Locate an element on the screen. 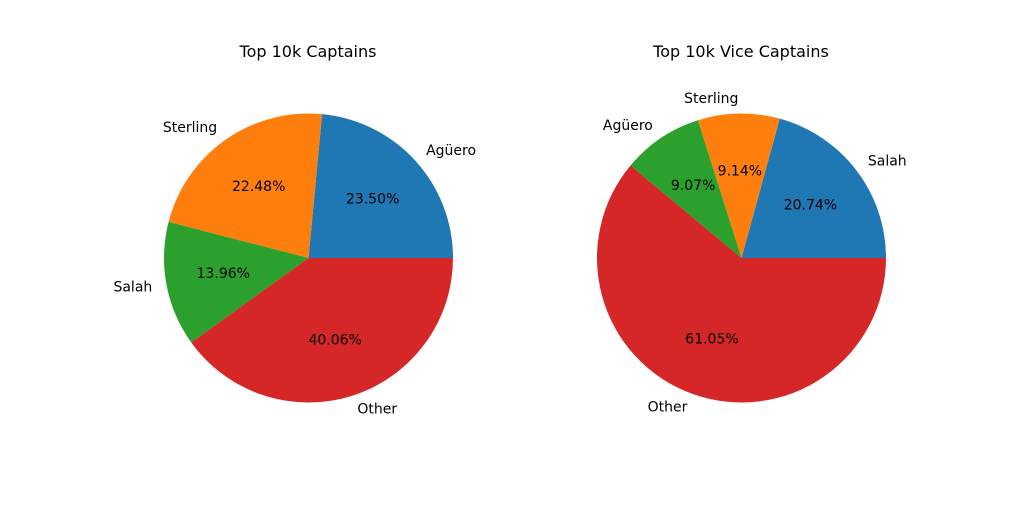 This screenshot has height=512, width=1024. captains-slice-aguero is located at coordinates (381, 186).